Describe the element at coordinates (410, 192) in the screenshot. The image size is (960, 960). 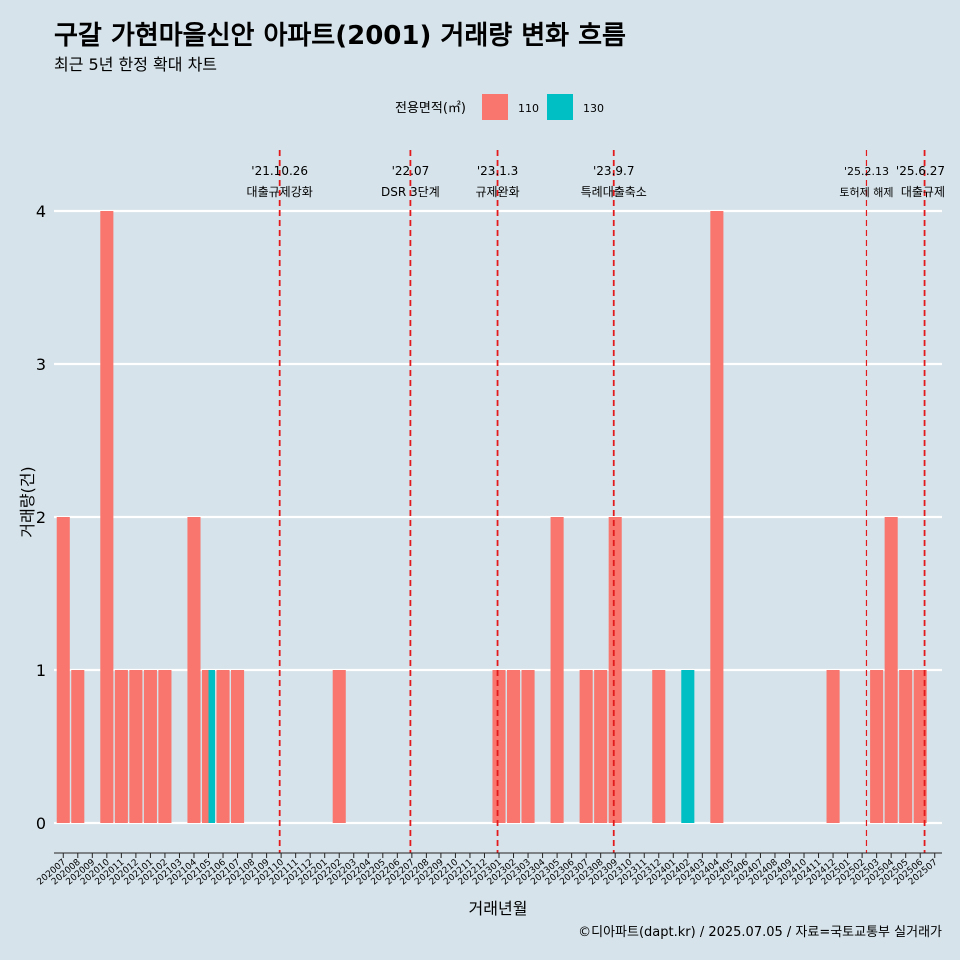
I see `event-label: DSR 3단계` at that location.